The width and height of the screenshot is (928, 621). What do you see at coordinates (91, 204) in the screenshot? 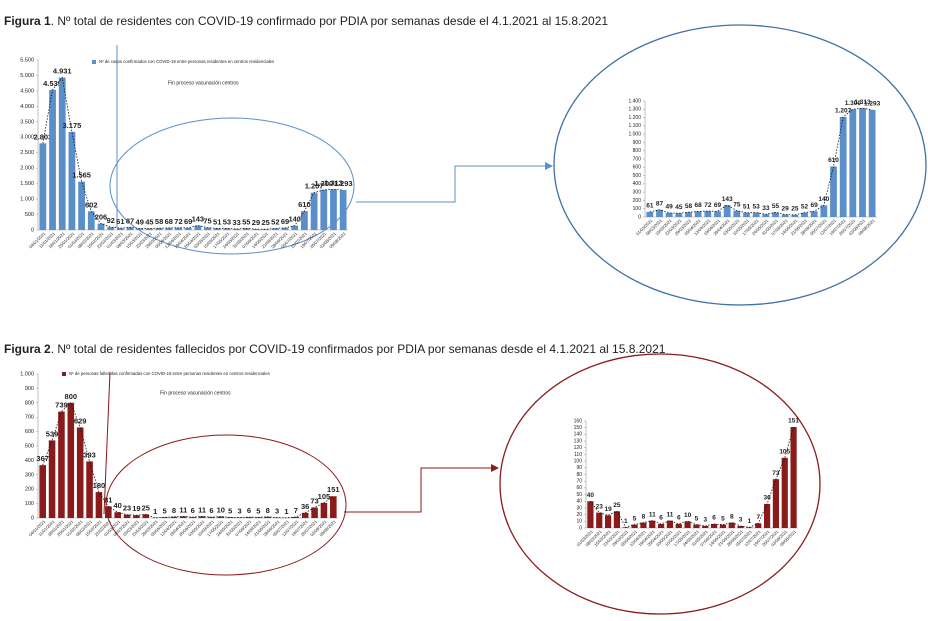
I see `value-label: 602` at bounding box center [91, 204].